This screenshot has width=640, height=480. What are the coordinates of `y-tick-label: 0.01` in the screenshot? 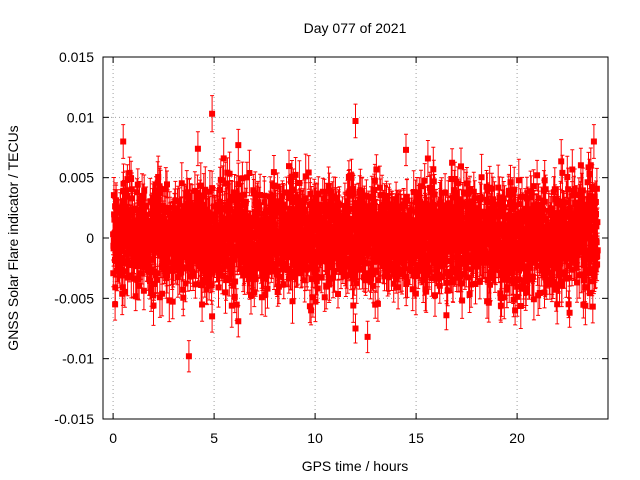 It's located at (80, 117).